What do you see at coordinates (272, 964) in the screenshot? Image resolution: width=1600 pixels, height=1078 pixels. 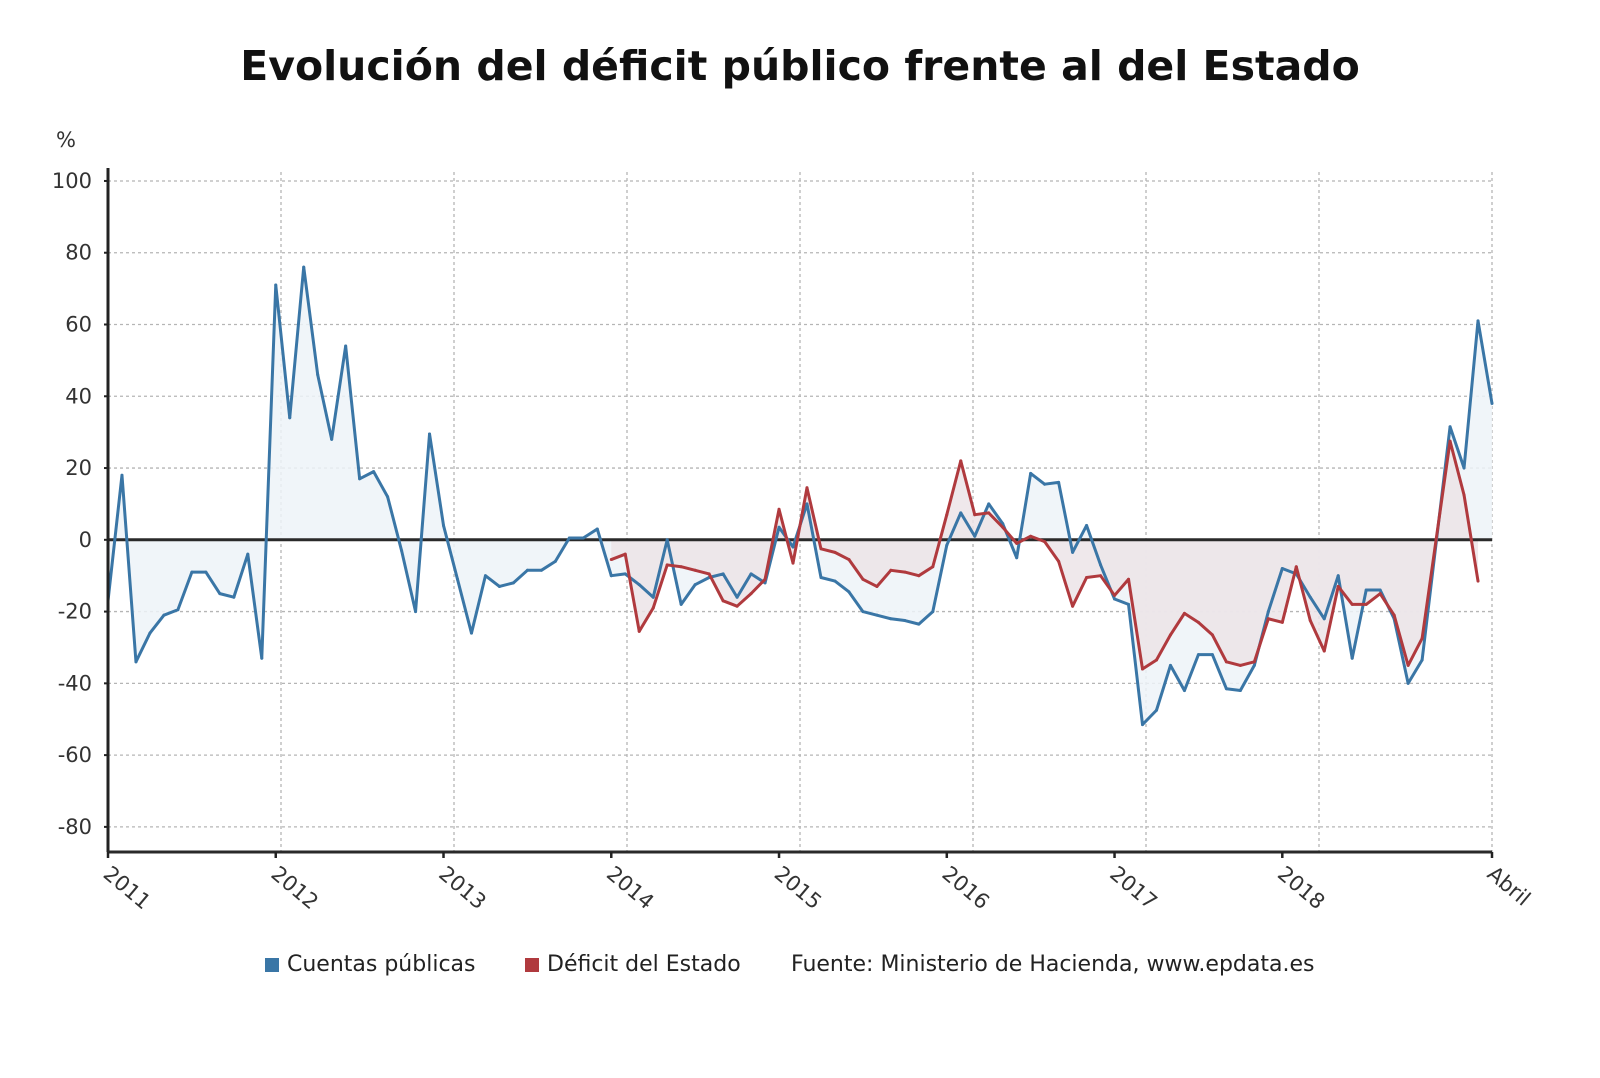 I see `legend-swatch-blue` at bounding box center [272, 964].